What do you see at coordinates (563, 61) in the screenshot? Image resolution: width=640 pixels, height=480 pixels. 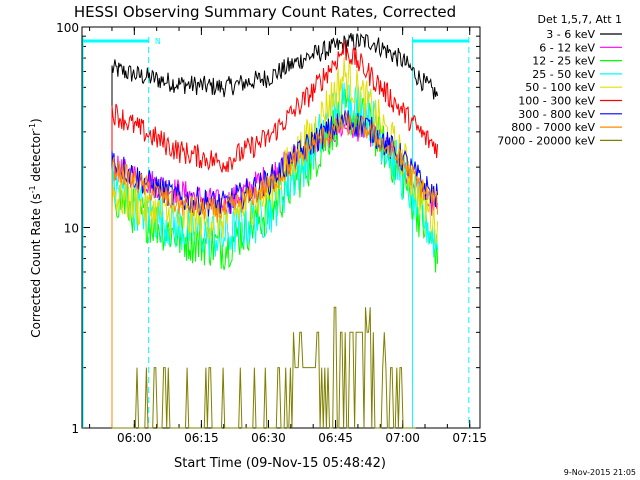 I see `legend-entry: 12 - 25 keV` at bounding box center [563, 61].